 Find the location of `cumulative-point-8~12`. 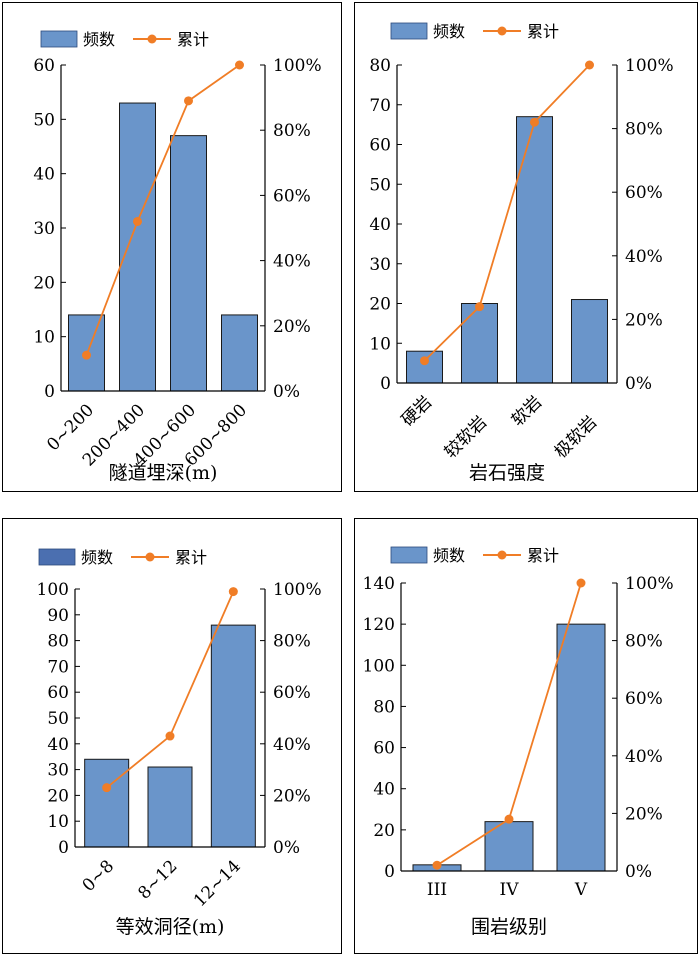

cumulative-point-8~12 is located at coordinates (170, 736).